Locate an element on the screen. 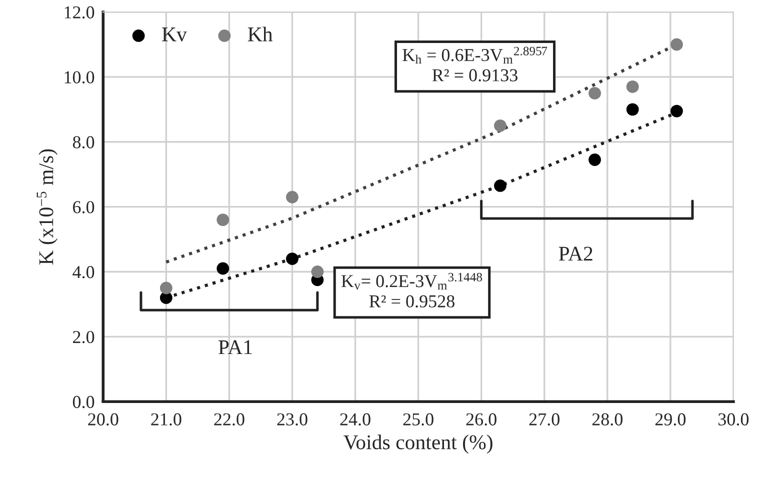 This screenshot has width=764, height=481. x-tick-label: 21.0 is located at coordinates (166, 419).